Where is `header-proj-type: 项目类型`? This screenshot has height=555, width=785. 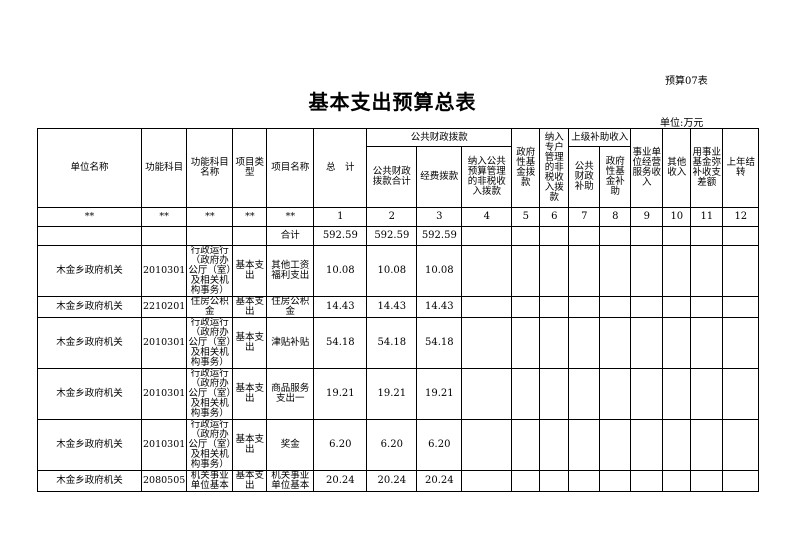 header-proj-type: 项目类型 is located at coordinates (250, 168).